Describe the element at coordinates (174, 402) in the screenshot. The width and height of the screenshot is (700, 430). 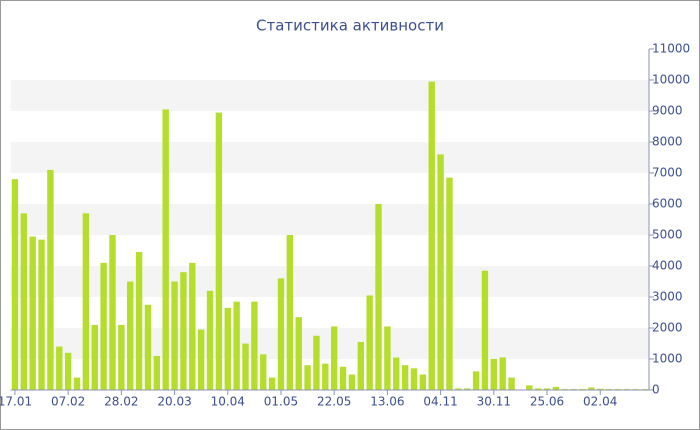
I see `x-tick-label: 20.03` at that location.